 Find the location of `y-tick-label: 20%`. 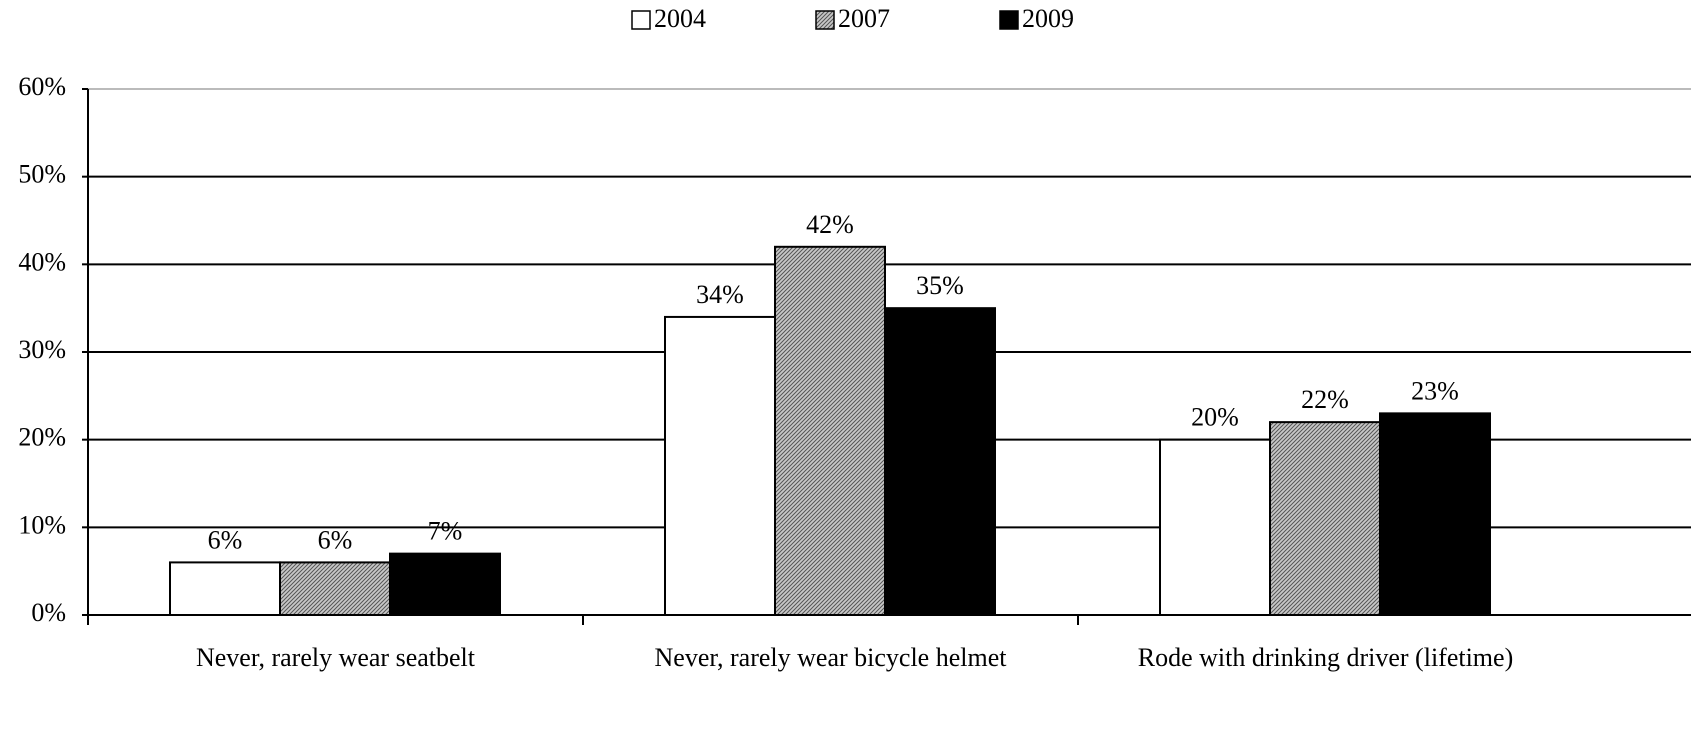

y-tick-label: 20% is located at coordinates (42, 437).